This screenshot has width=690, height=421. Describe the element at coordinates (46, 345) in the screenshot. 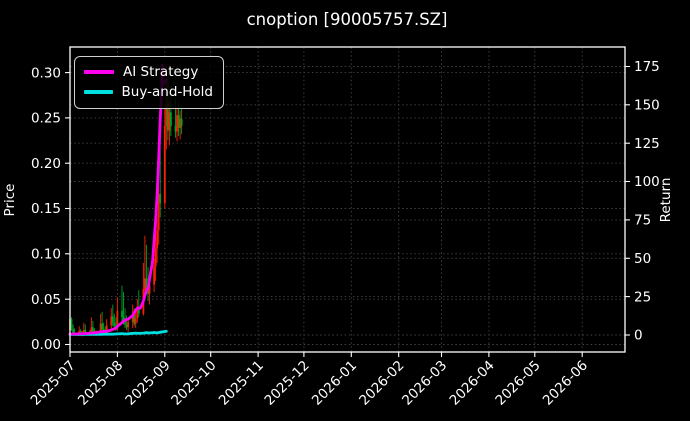

I see `svg-text: 0.00` at that location.